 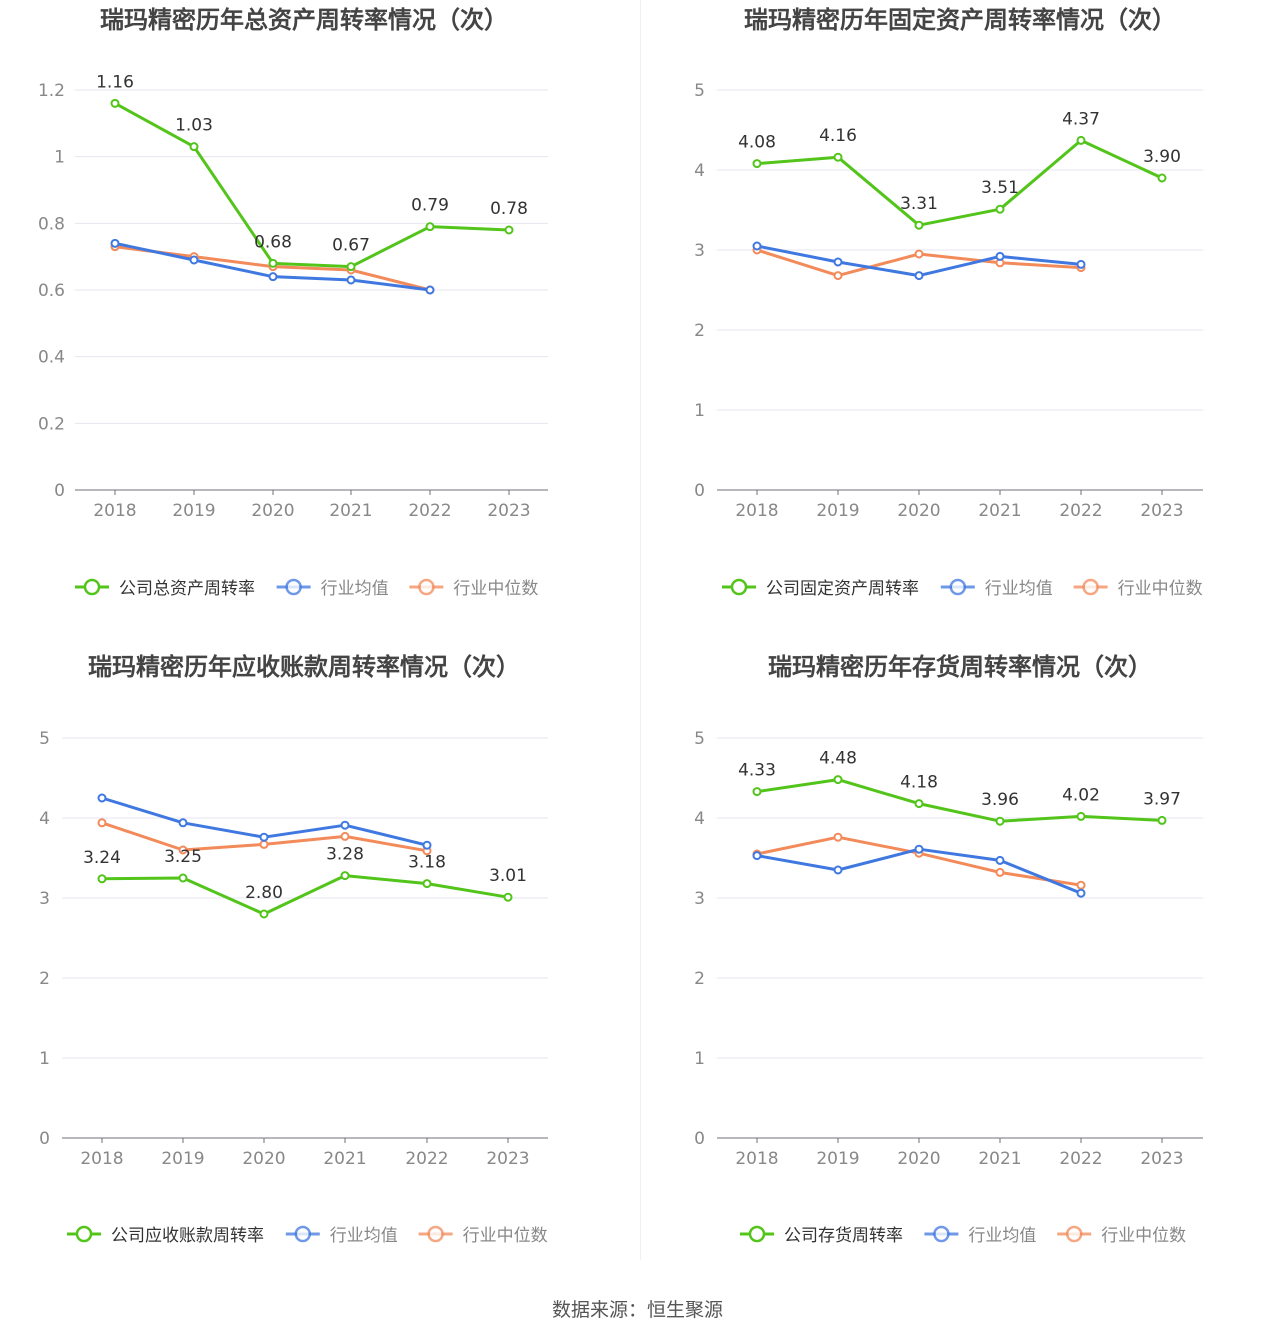 What do you see at coordinates (919, 861) in the screenshot?
I see `series-line-median` at bounding box center [919, 861].